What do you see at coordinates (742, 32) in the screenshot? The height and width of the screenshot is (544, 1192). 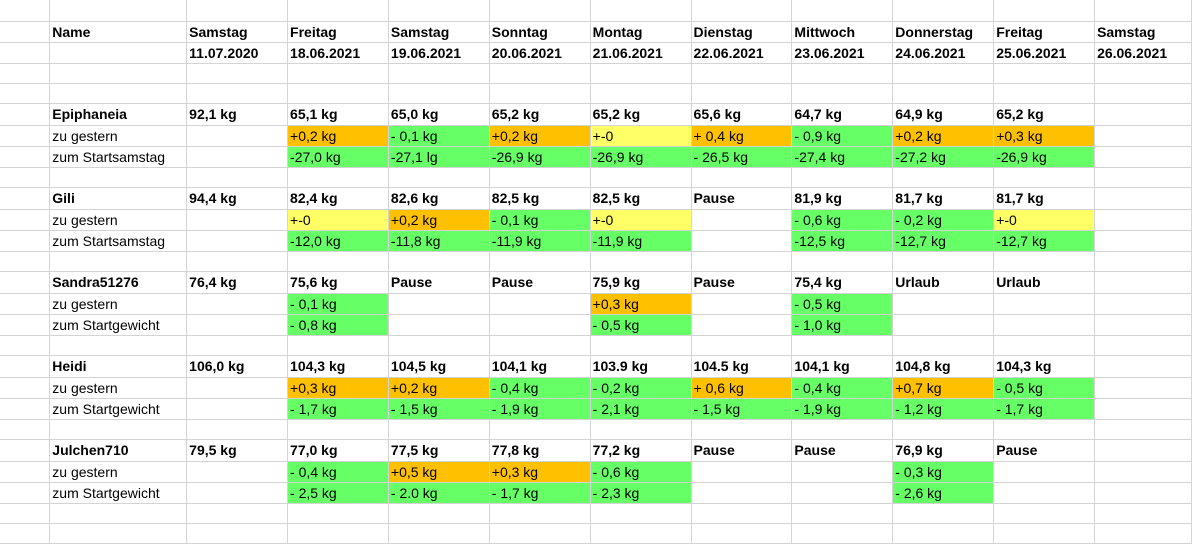 I see `value-cell: Dienstag` at bounding box center [742, 32].